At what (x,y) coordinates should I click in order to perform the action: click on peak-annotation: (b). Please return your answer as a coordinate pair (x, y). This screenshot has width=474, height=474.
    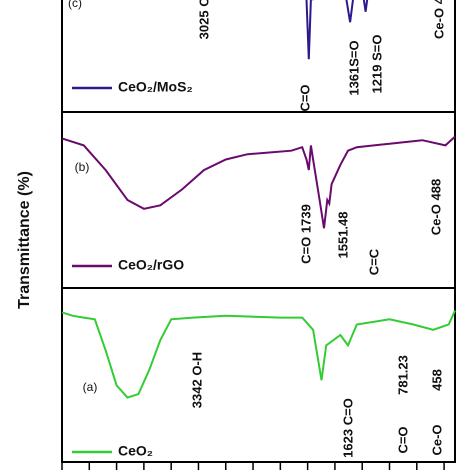
    Looking at the image, I should click on (82, 167).